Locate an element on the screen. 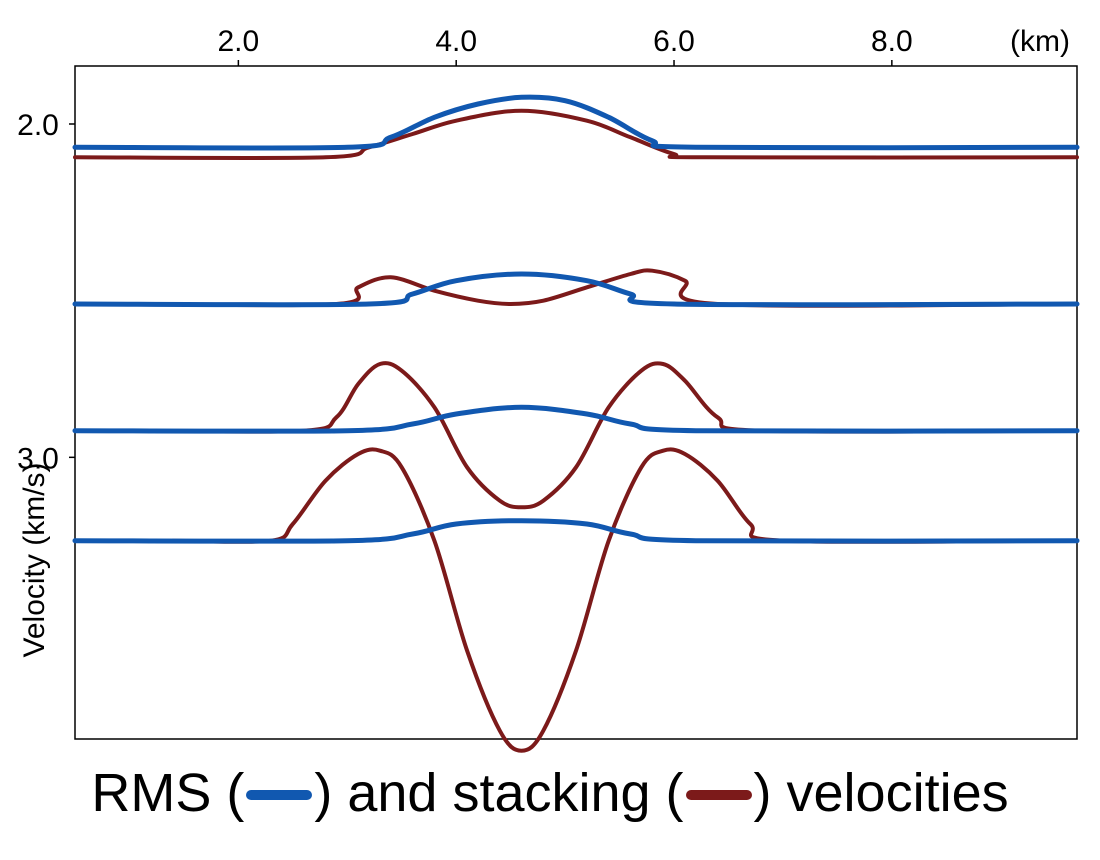 The height and width of the screenshot is (860, 1100). y-axis-label: Velocity (km/s) is located at coordinates (34, 559).